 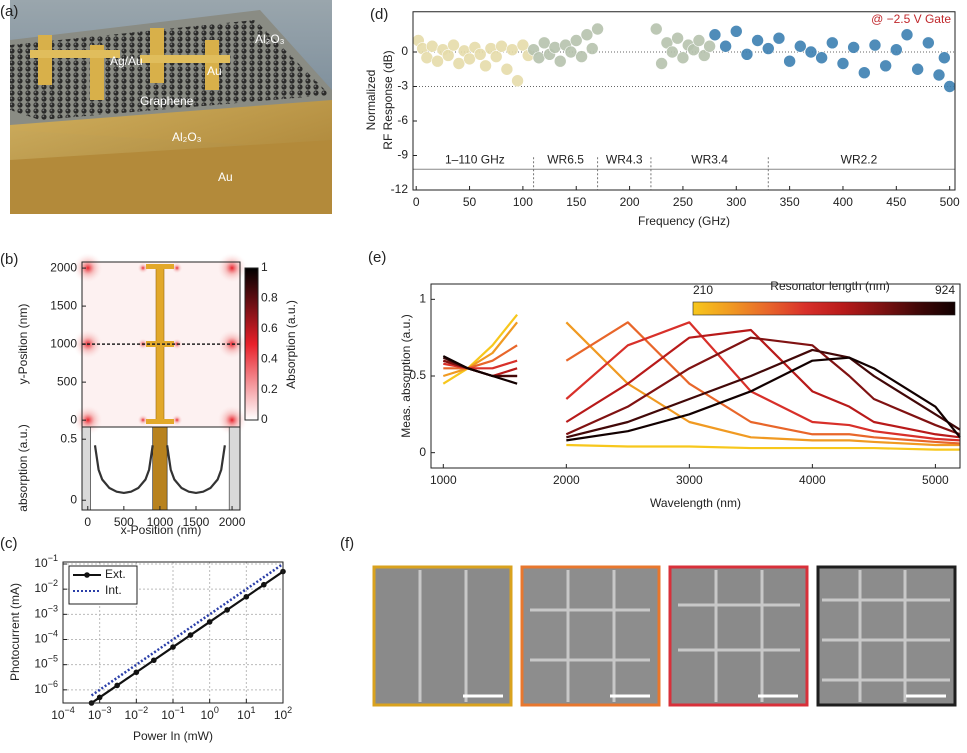 I want to click on tick-exponent: 0, so click(x=216, y=710).